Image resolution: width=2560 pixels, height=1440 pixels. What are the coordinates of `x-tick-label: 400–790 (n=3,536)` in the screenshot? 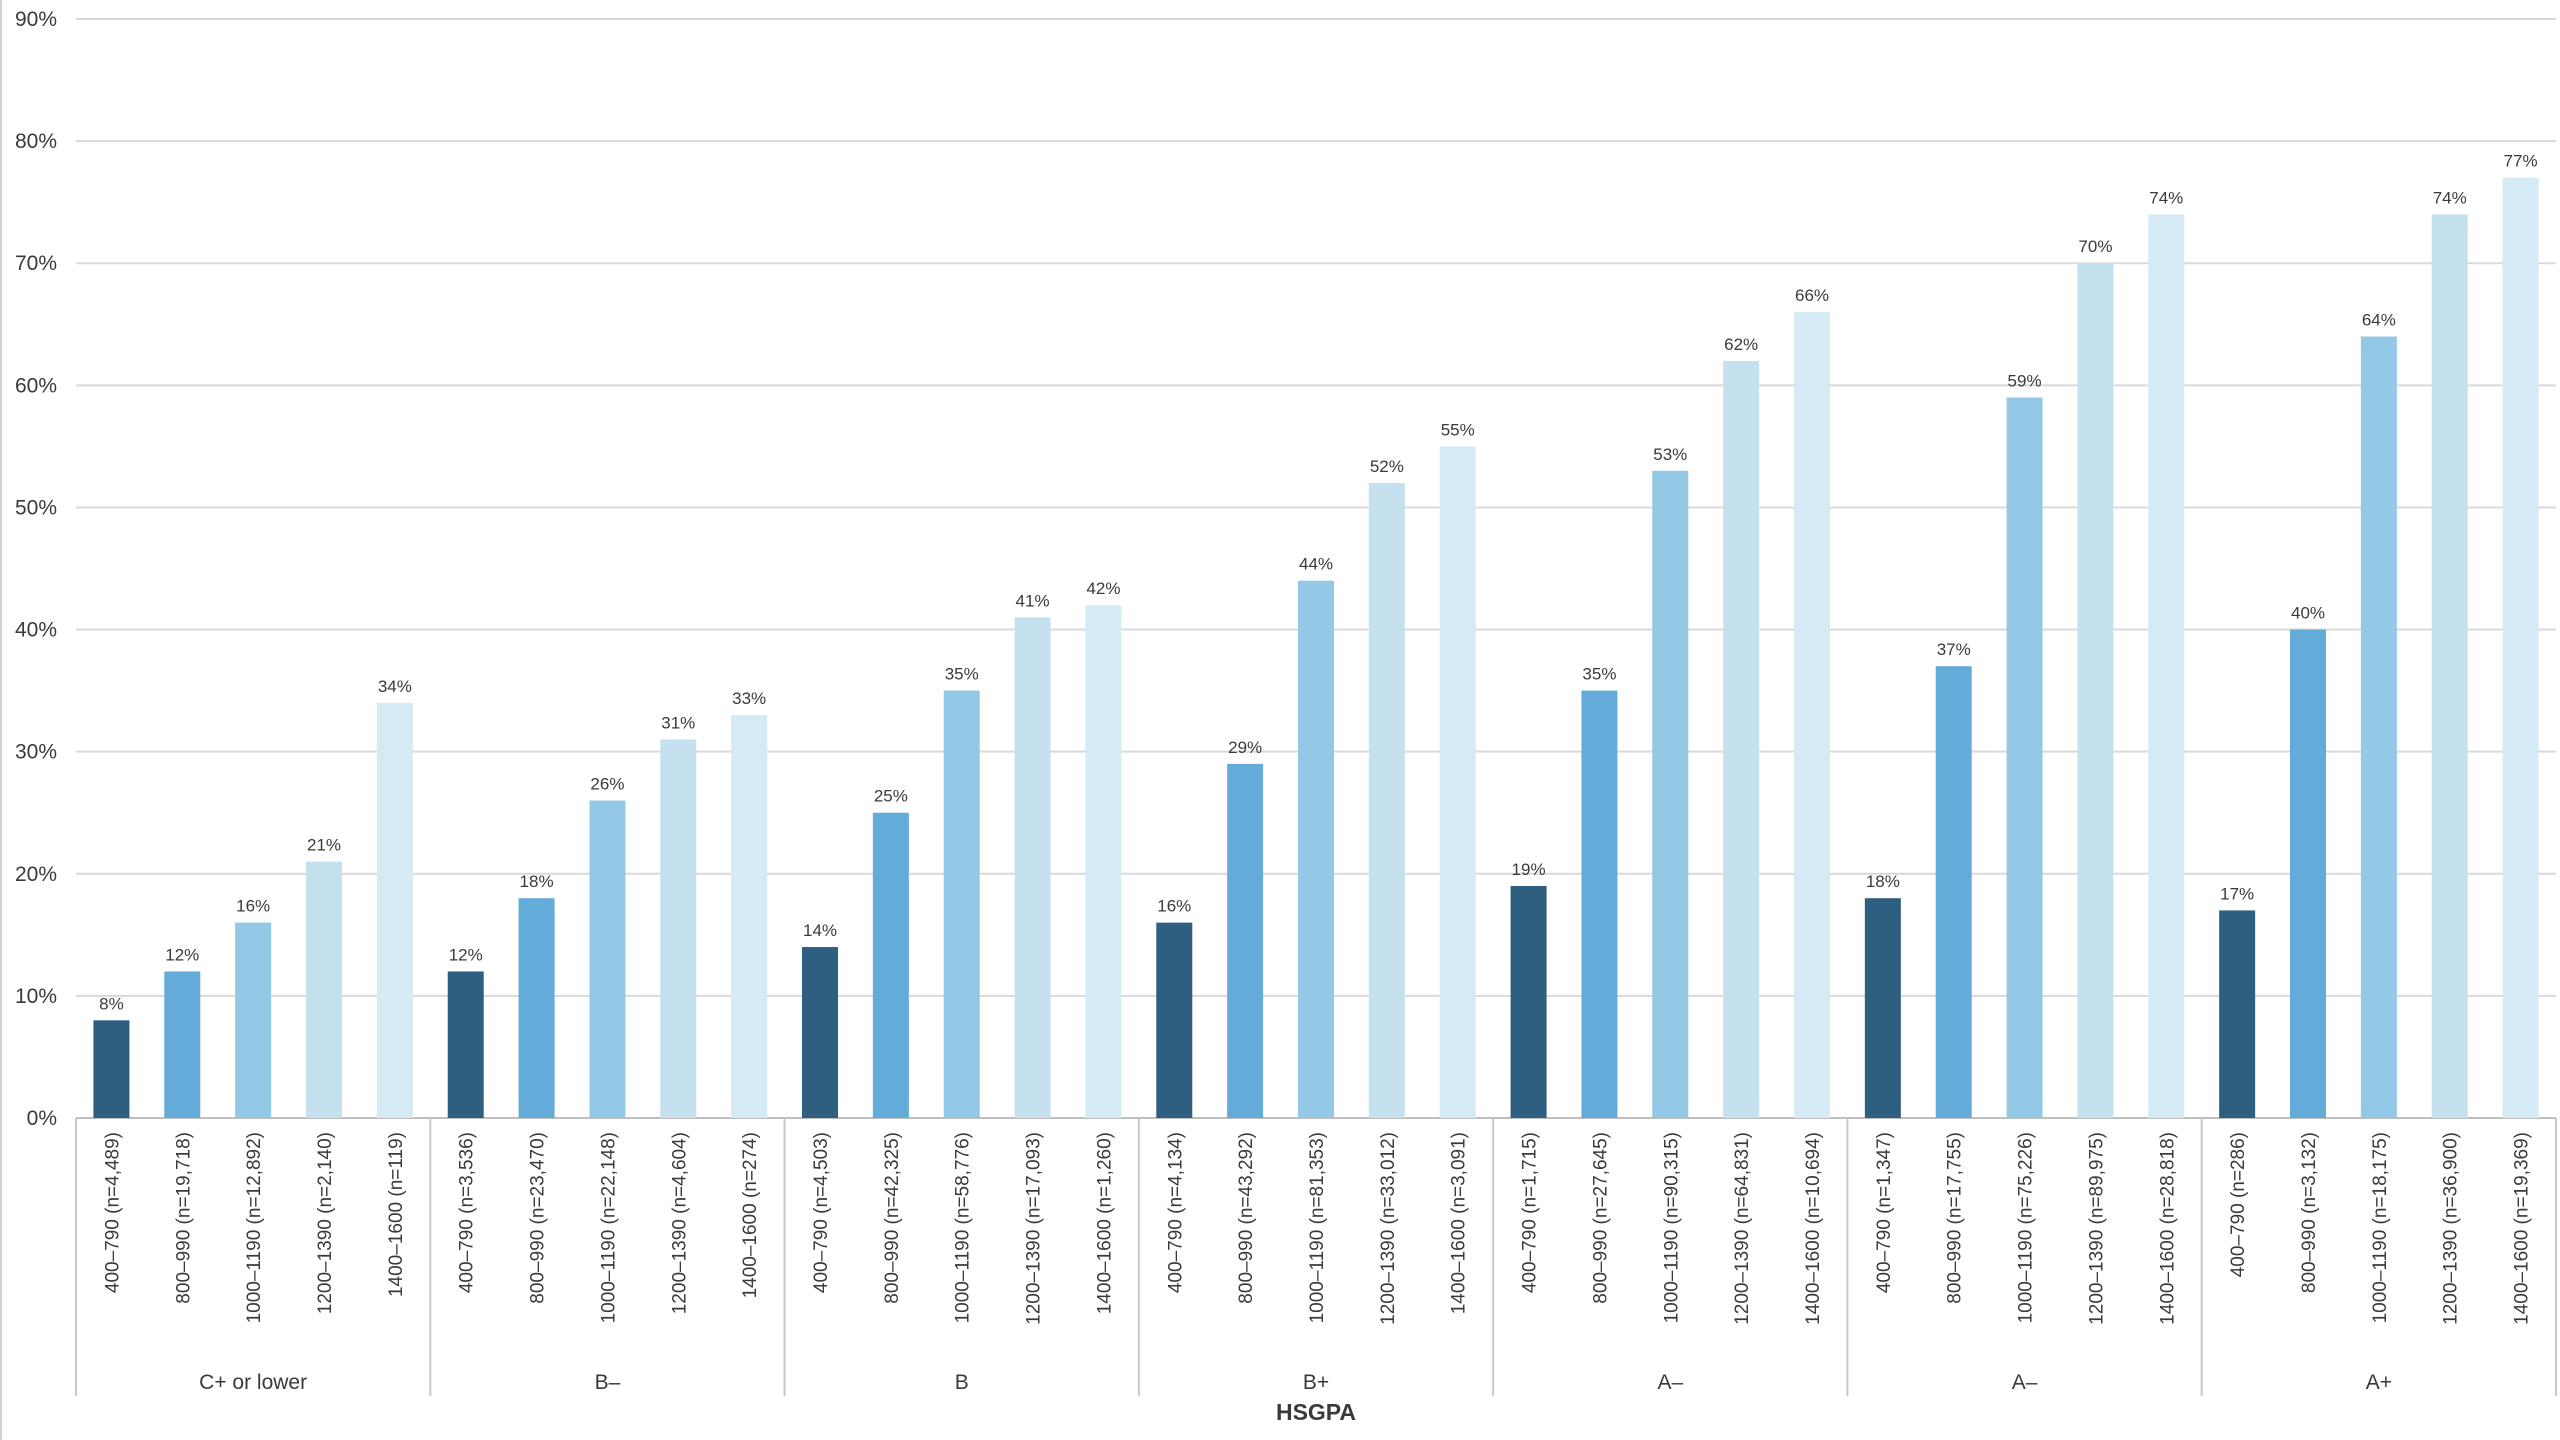 It's located at (467, 1212).